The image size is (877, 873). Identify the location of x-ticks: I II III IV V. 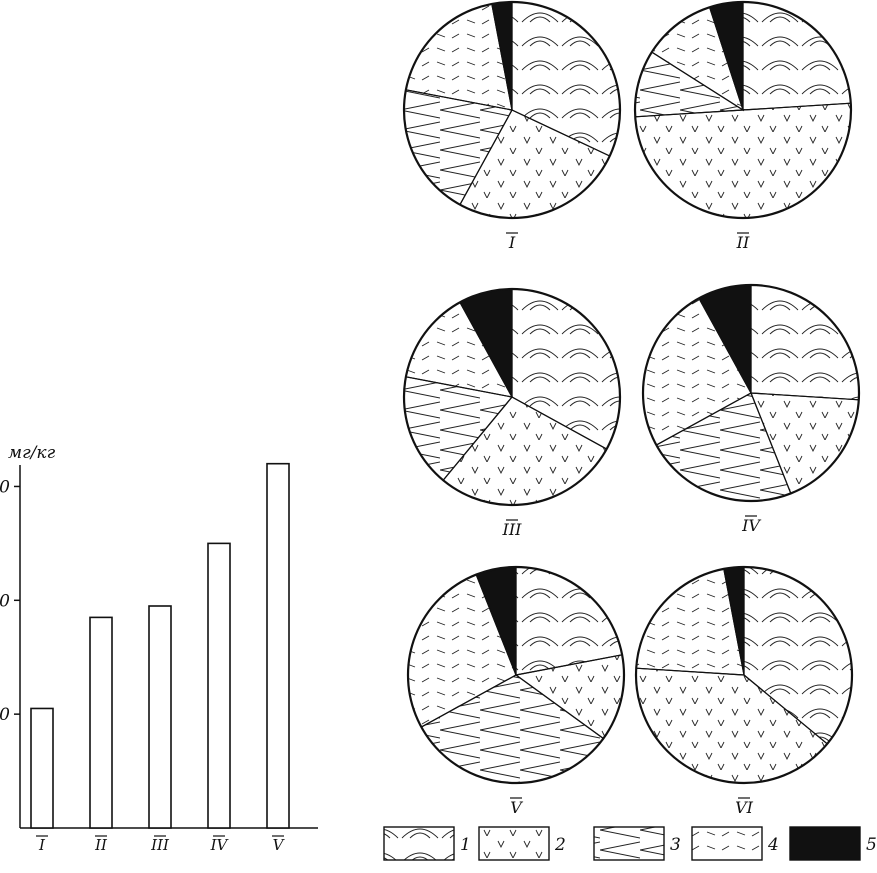
(161, 844).